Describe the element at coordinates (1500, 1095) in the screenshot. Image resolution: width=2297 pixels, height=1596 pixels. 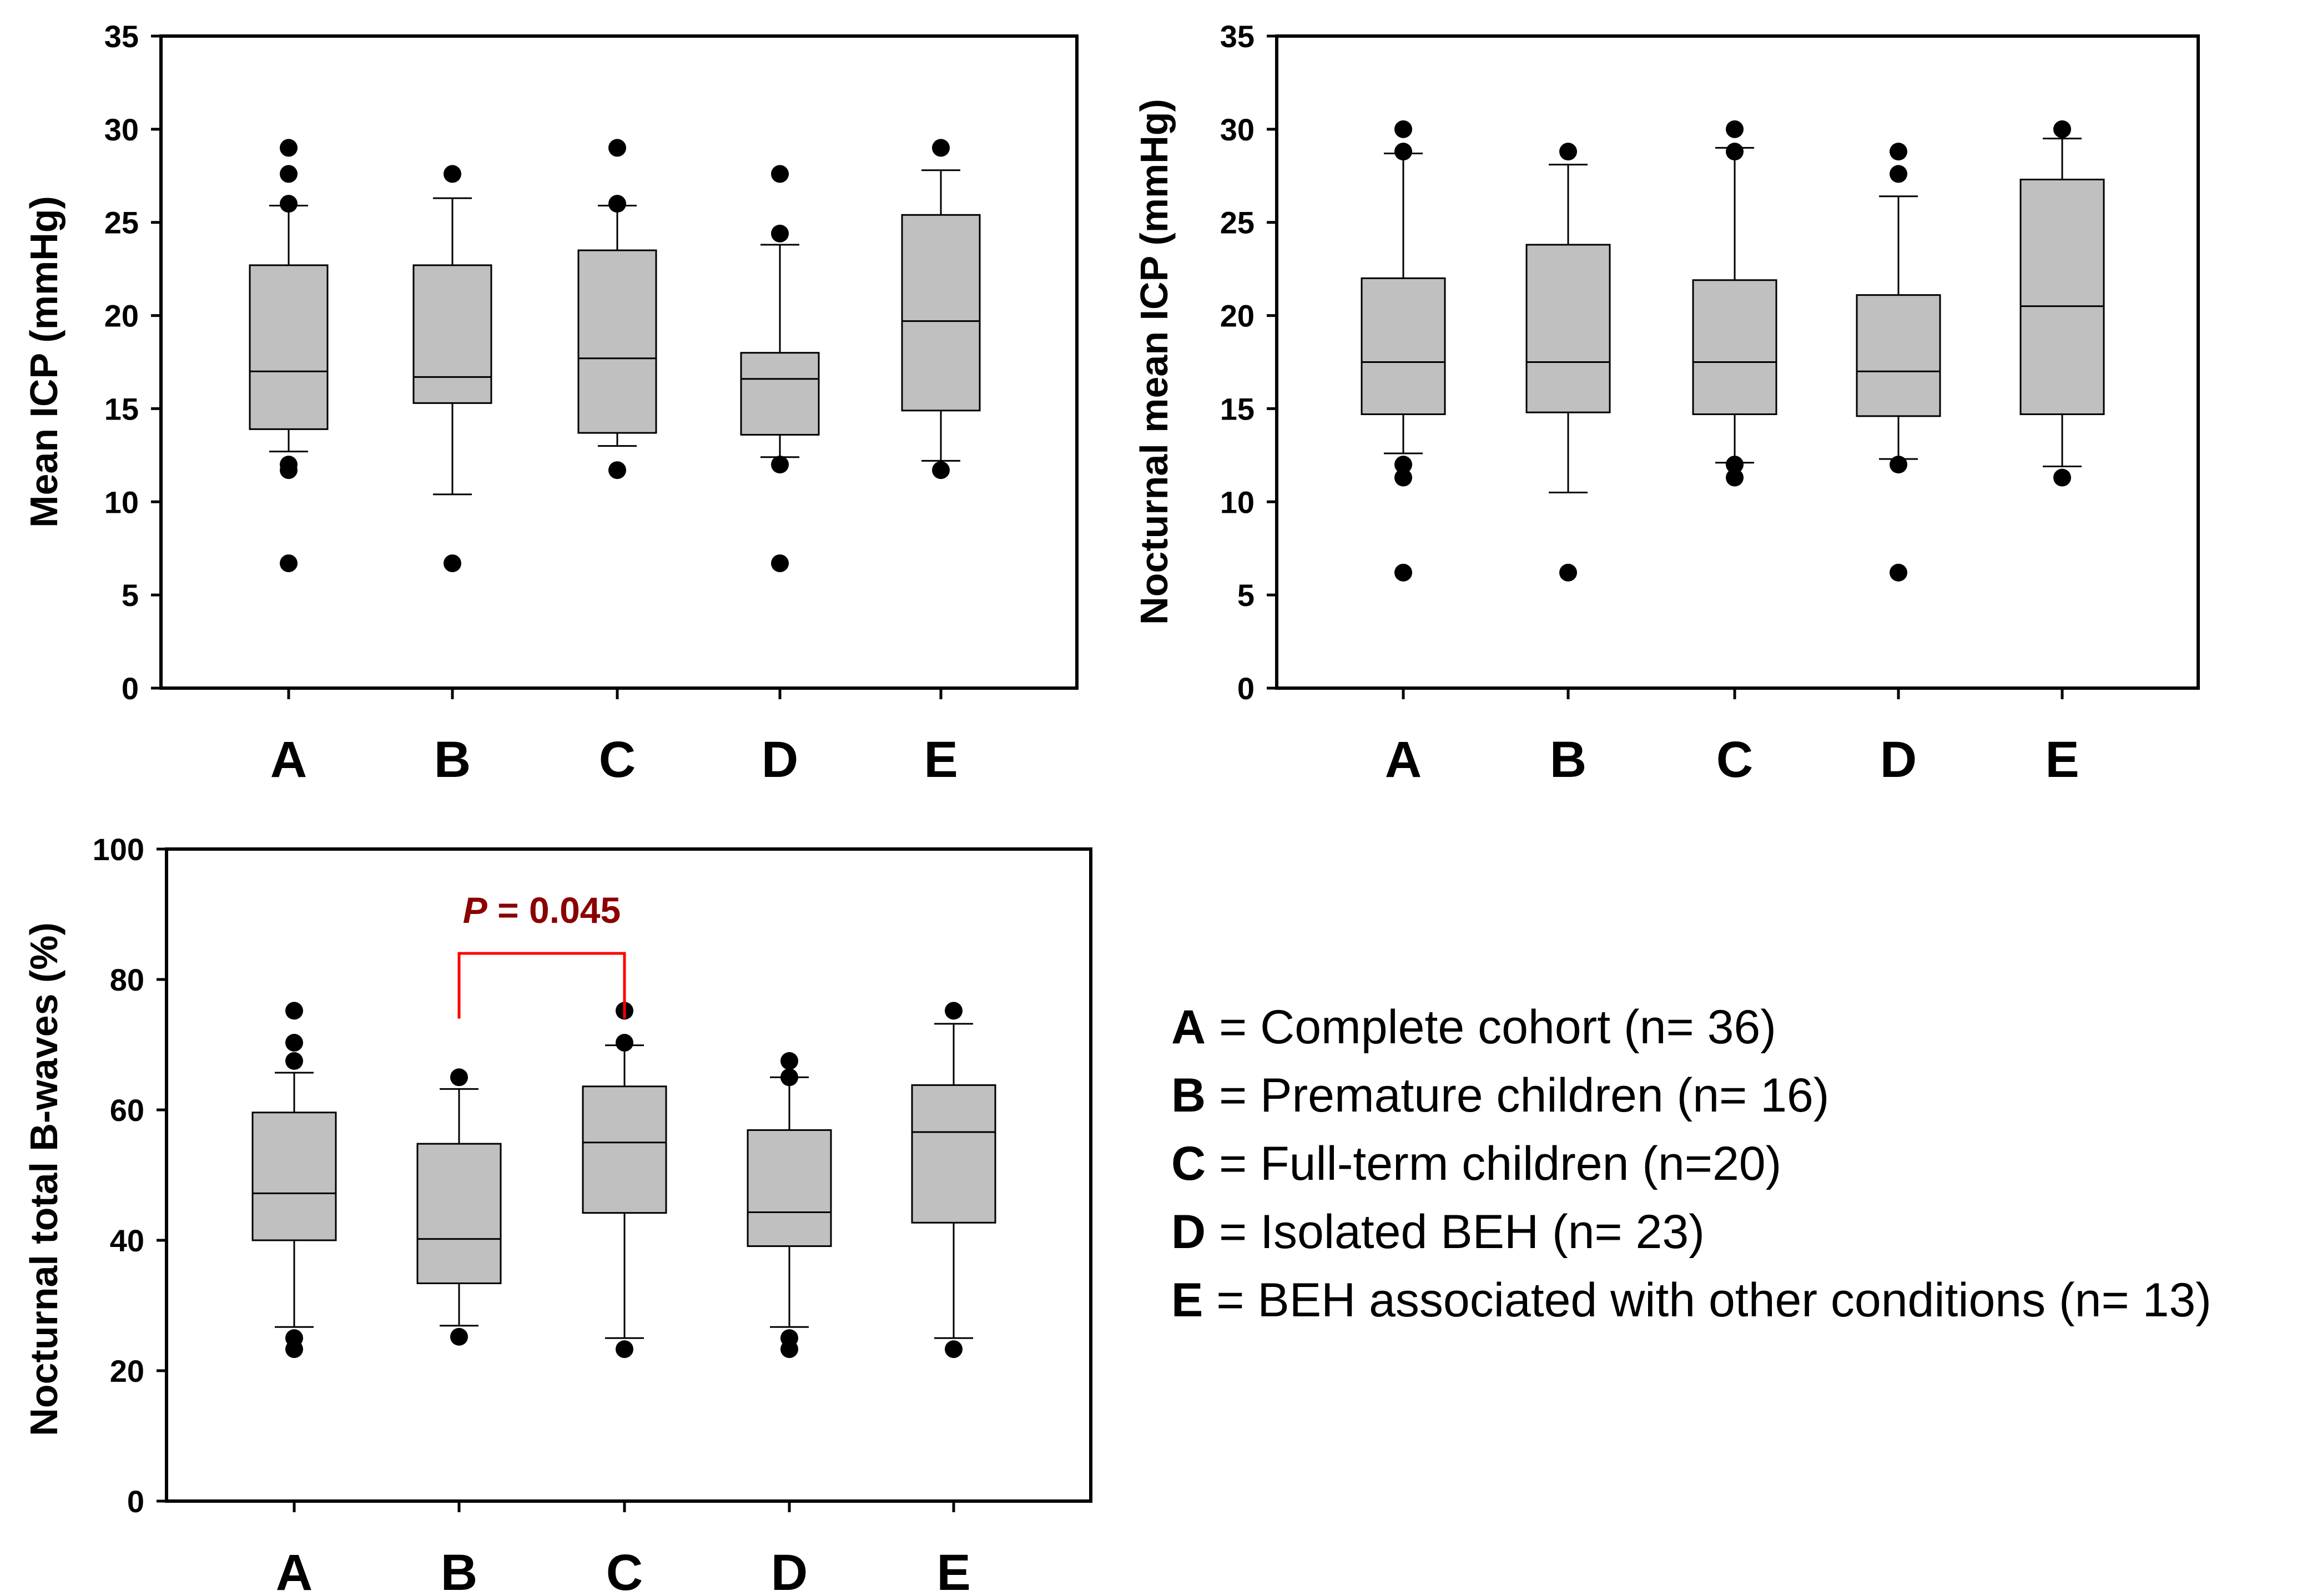
I see `legend-item-b: B = Premature children (n= 16)` at that location.